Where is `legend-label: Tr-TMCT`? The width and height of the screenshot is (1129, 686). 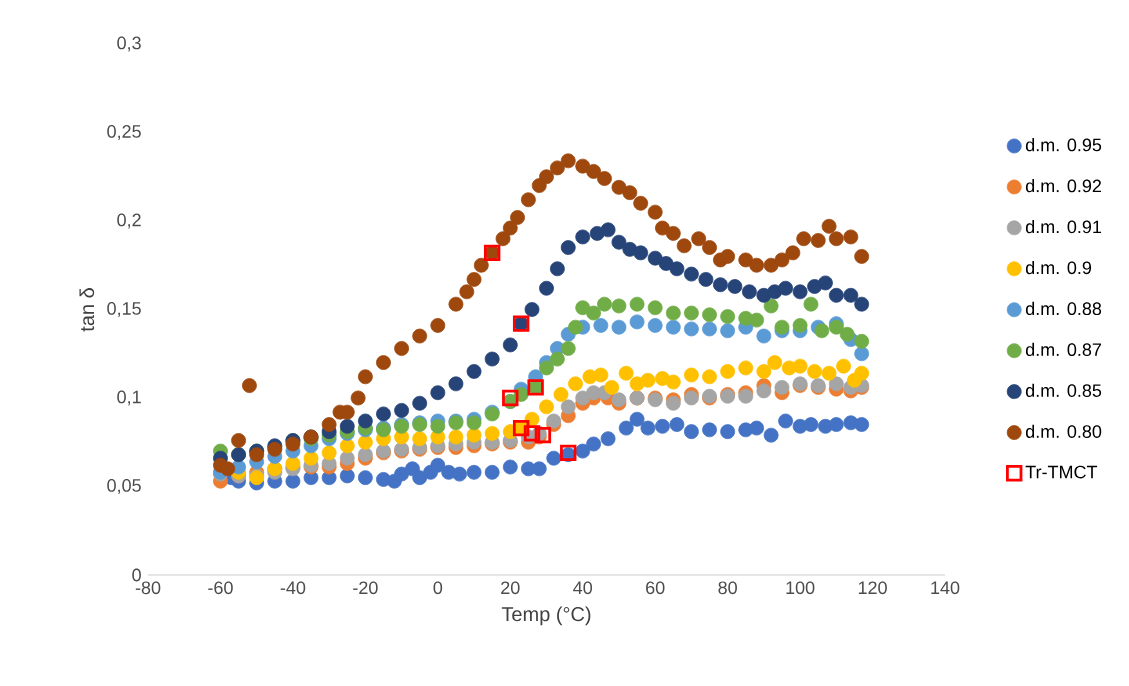 legend-label: Tr-TMCT is located at coordinates (1061, 472).